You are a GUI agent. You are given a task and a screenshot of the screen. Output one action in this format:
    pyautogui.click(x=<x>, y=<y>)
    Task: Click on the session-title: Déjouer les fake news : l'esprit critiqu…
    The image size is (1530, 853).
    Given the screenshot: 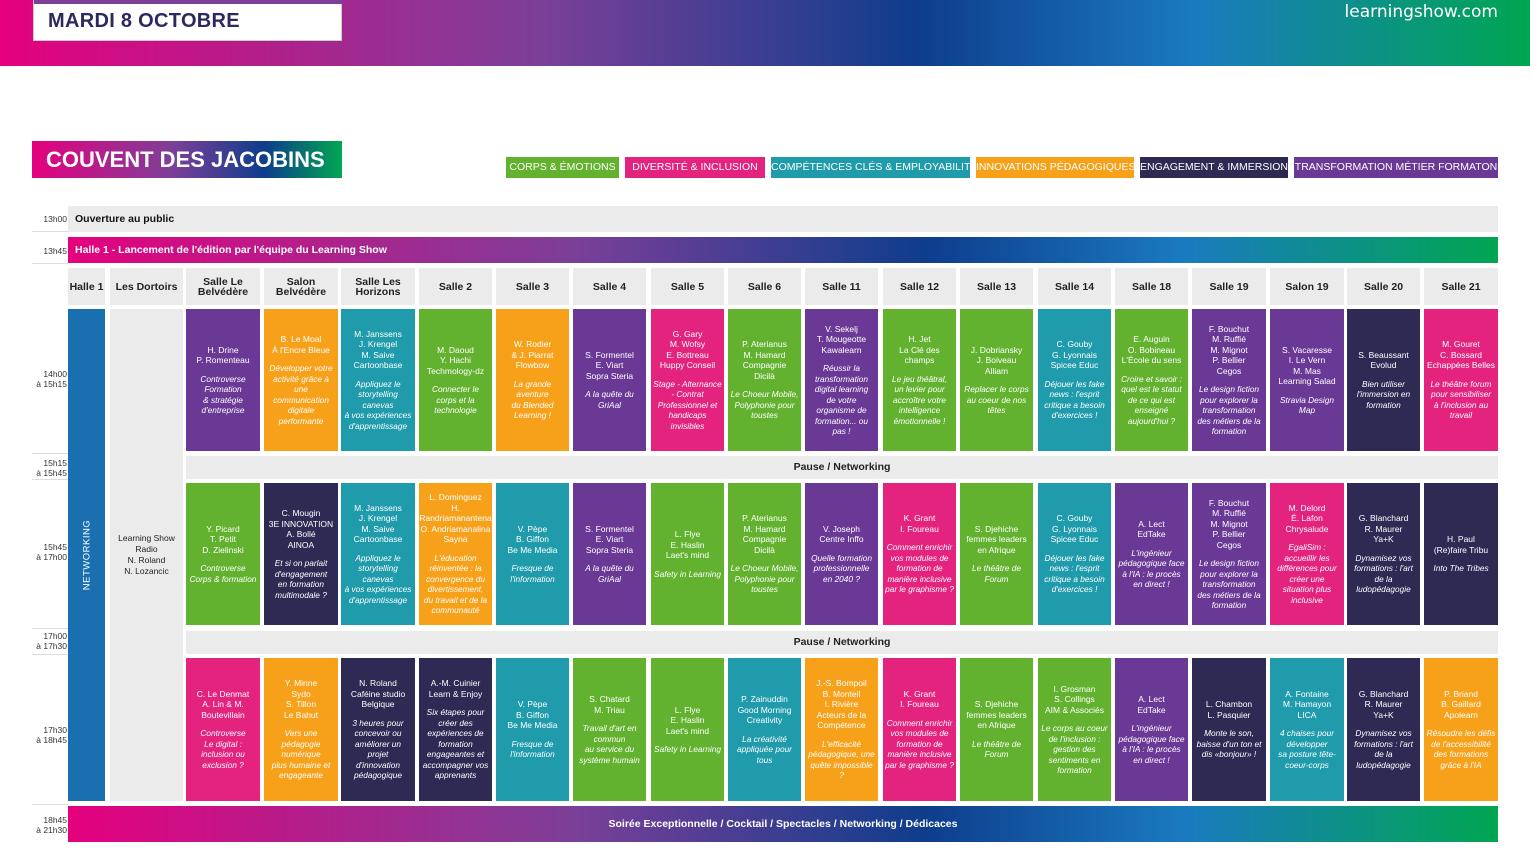 What is the action you would take?
    pyautogui.click(x=1074, y=573)
    